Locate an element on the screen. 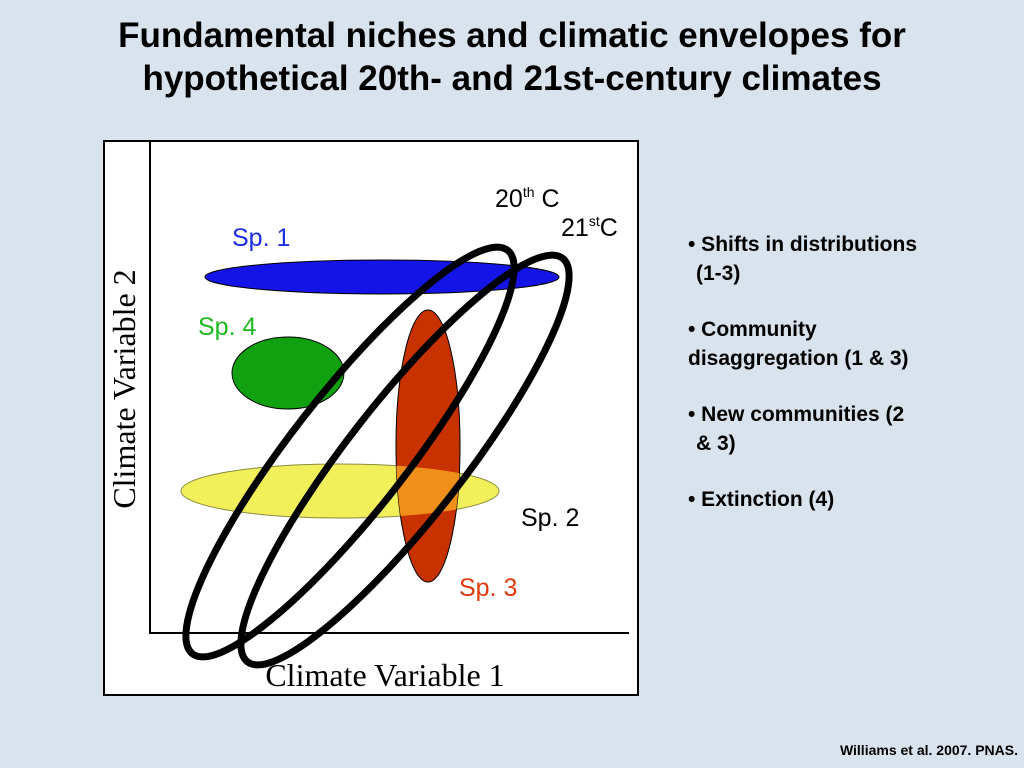 This screenshot has height=768, width=1024. citation: Williams et al. 2007. PNAS. is located at coordinates (928, 750).